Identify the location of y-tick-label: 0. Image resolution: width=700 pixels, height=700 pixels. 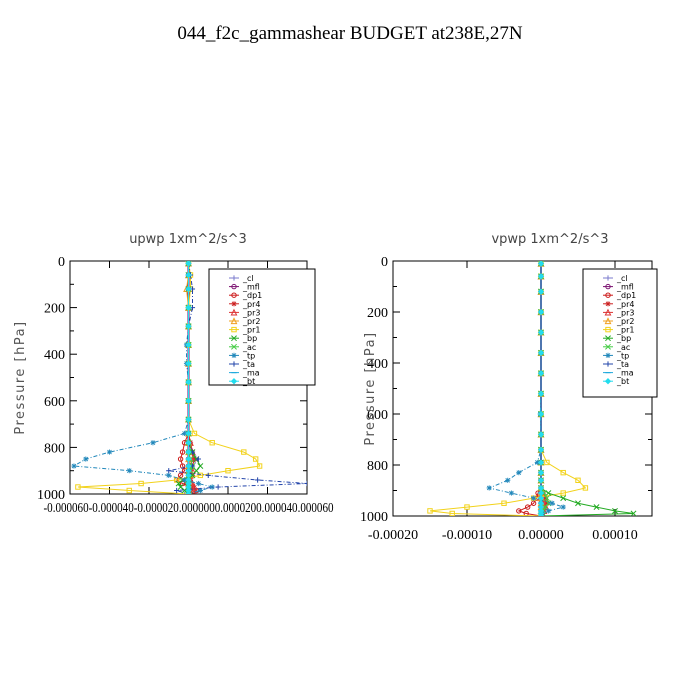
(384, 262).